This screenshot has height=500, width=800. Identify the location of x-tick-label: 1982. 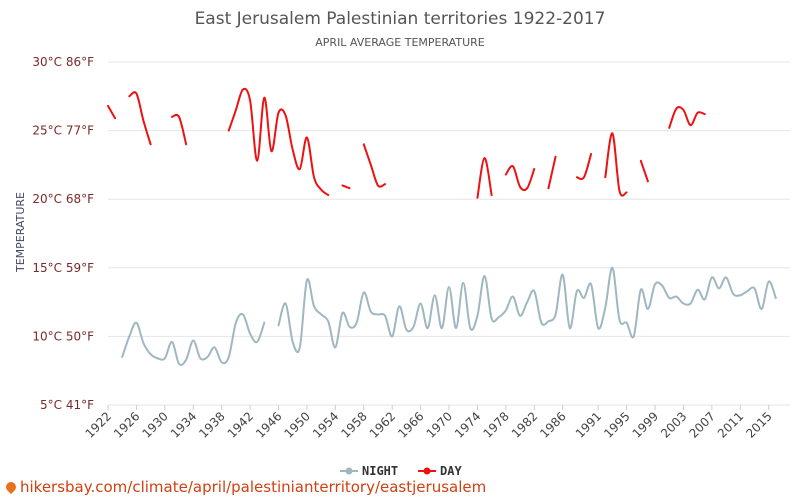
(524, 424).